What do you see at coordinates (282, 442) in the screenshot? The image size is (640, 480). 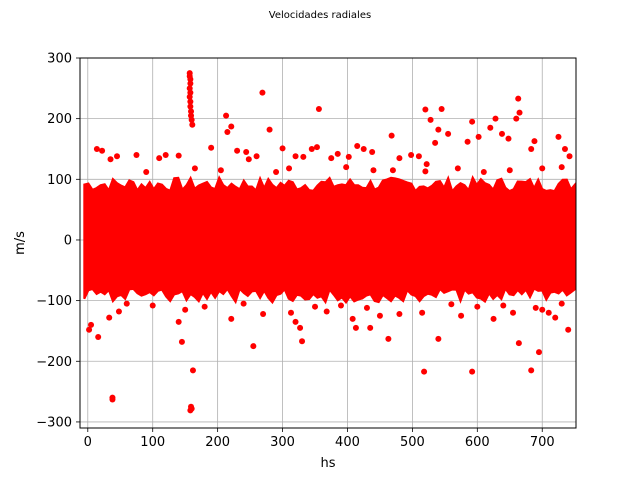 I see `x-tick-label: 300` at bounding box center [282, 442].